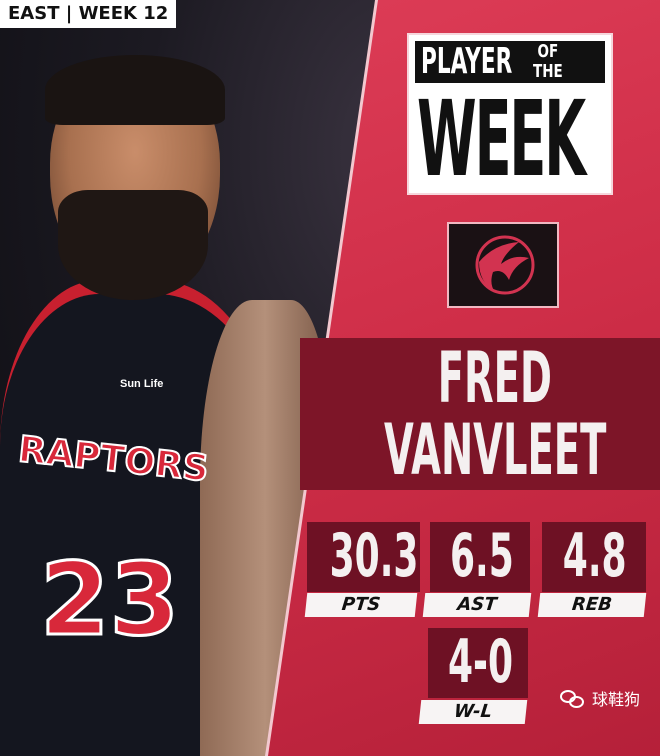 The width and height of the screenshot is (660, 756). What do you see at coordinates (573, 700) in the screenshot?
I see `wechat-icon` at bounding box center [573, 700].